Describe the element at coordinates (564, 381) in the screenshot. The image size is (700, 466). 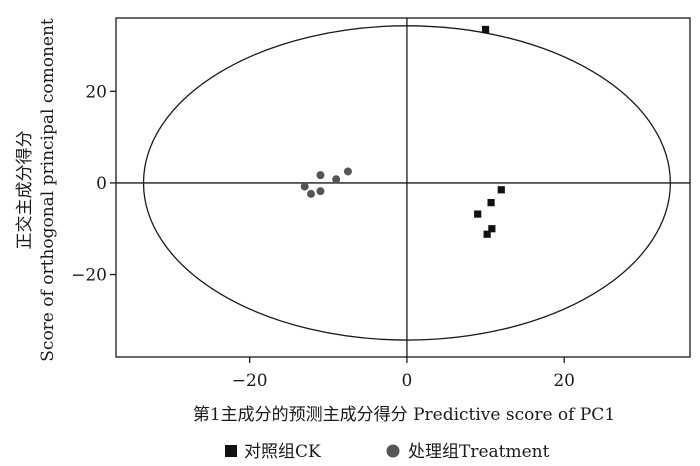
I see `x-tick-label: 20` at that location.